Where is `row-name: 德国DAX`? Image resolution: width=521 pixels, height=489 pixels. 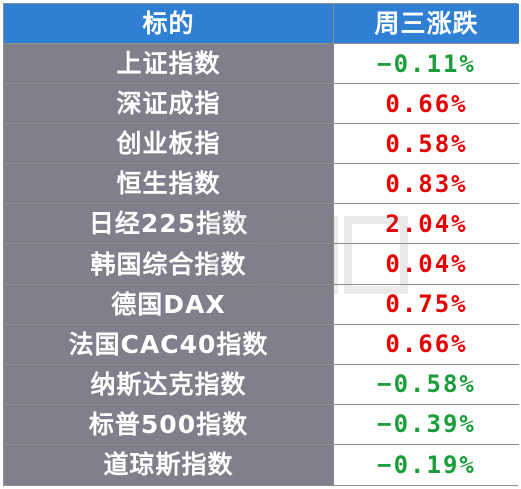
row-name: 德国DAX is located at coordinates (169, 304).